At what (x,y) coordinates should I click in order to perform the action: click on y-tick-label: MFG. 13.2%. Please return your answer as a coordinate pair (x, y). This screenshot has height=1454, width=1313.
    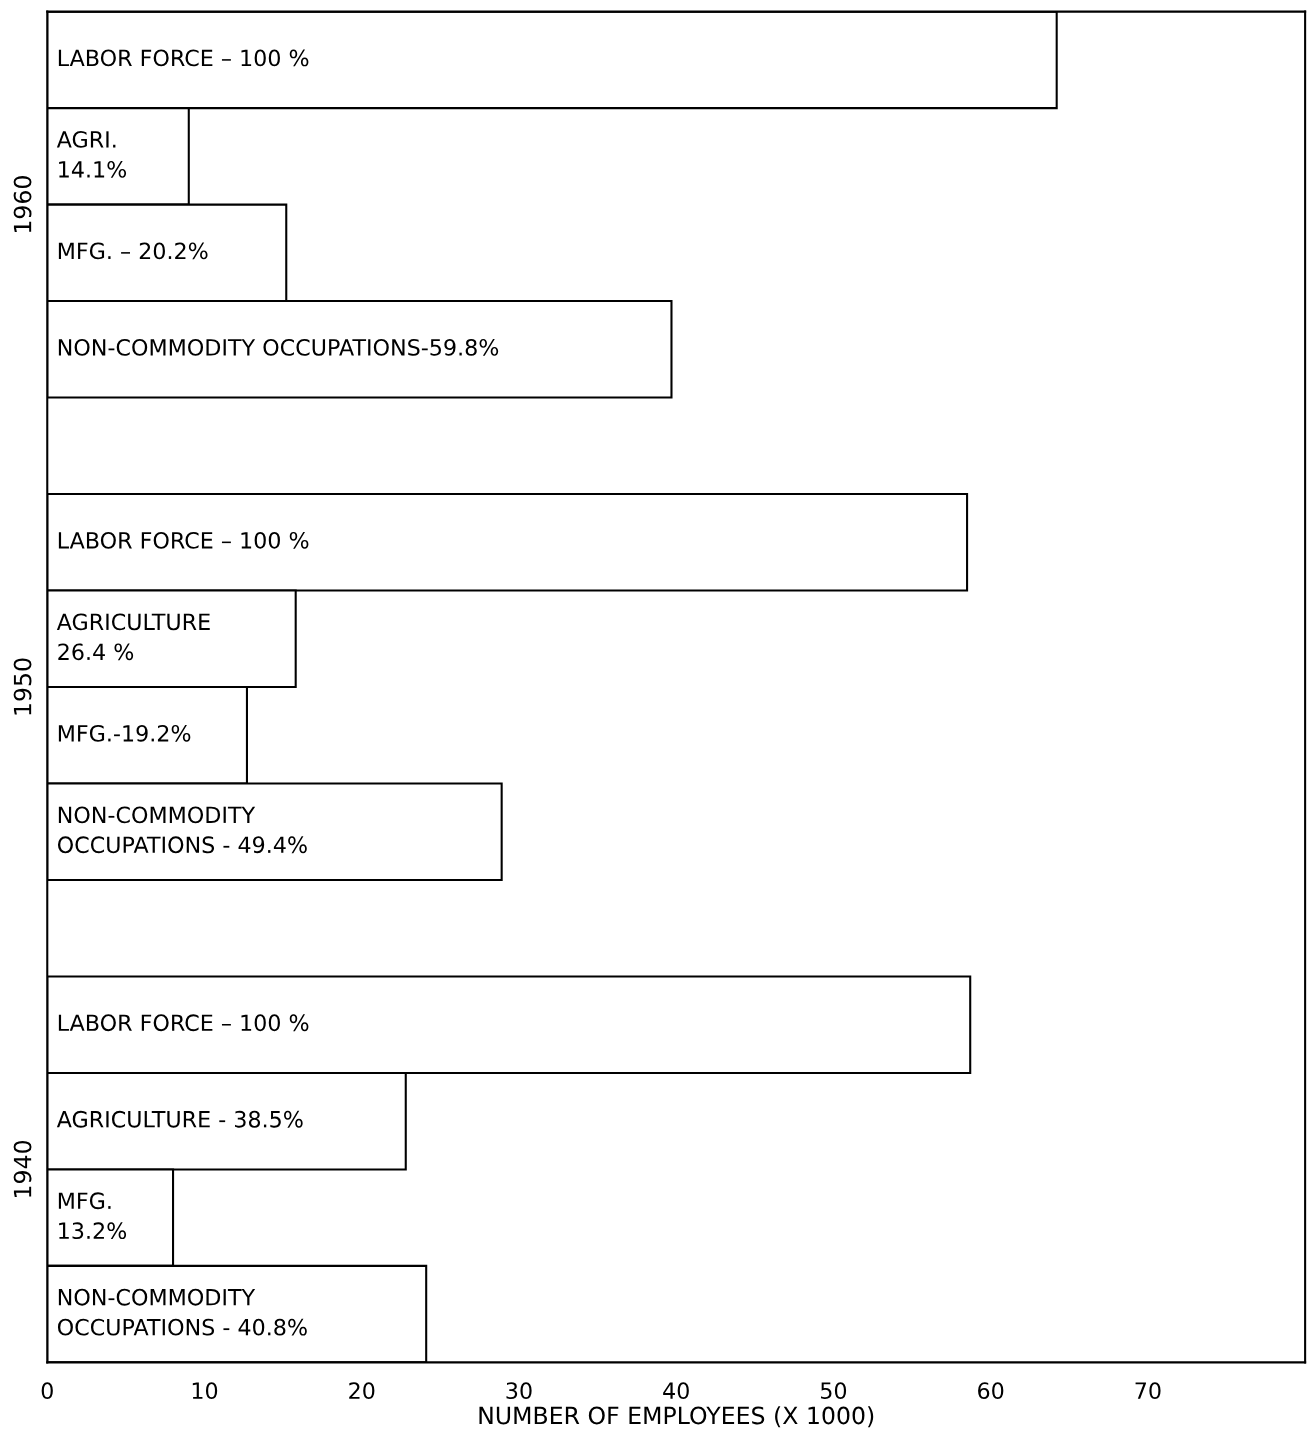
    Looking at the image, I should click on (92, 1216).